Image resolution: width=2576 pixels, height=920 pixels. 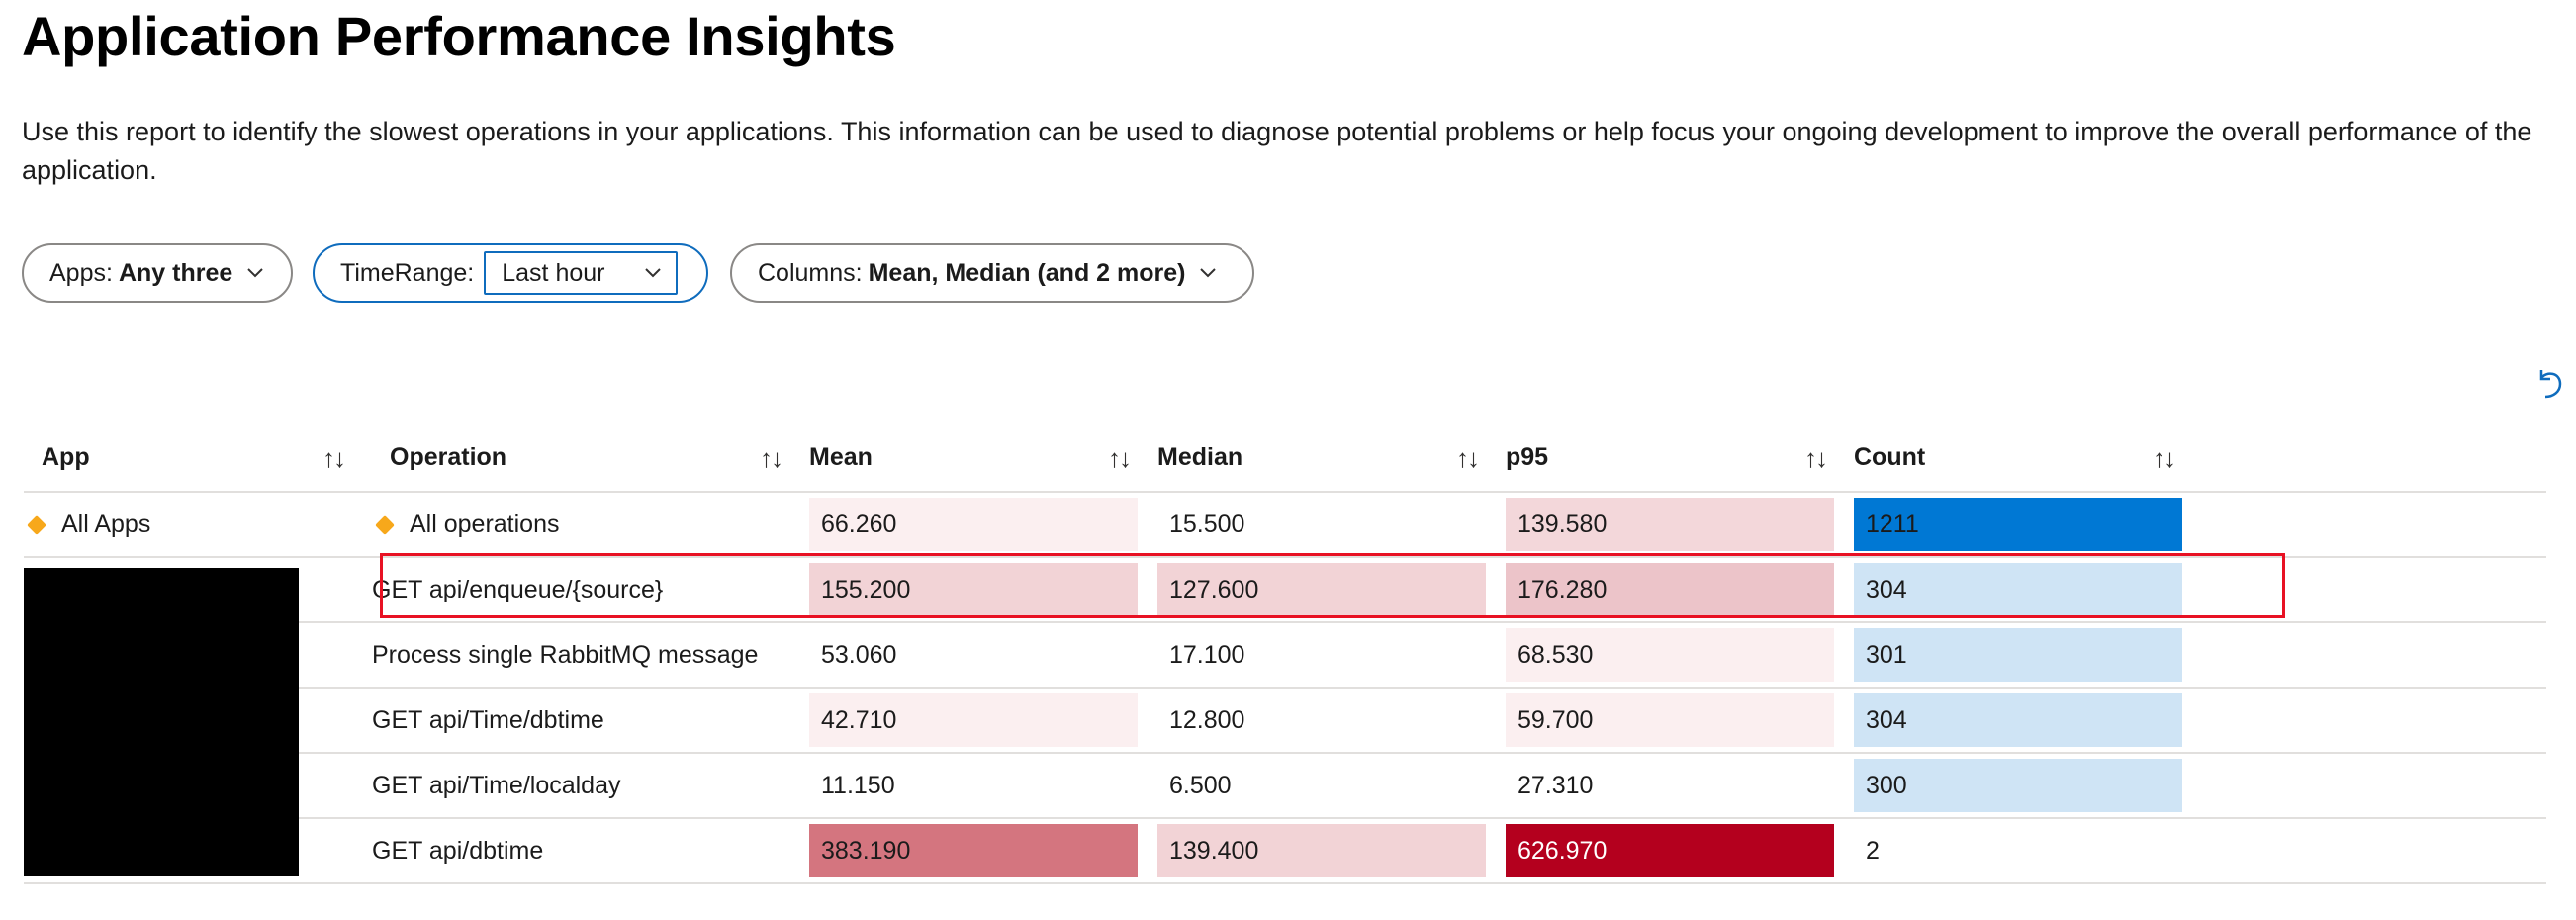 What do you see at coordinates (1680, 590) in the screenshot?
I see `p95-cell: 176.280` at bounding box center [1680, 590].